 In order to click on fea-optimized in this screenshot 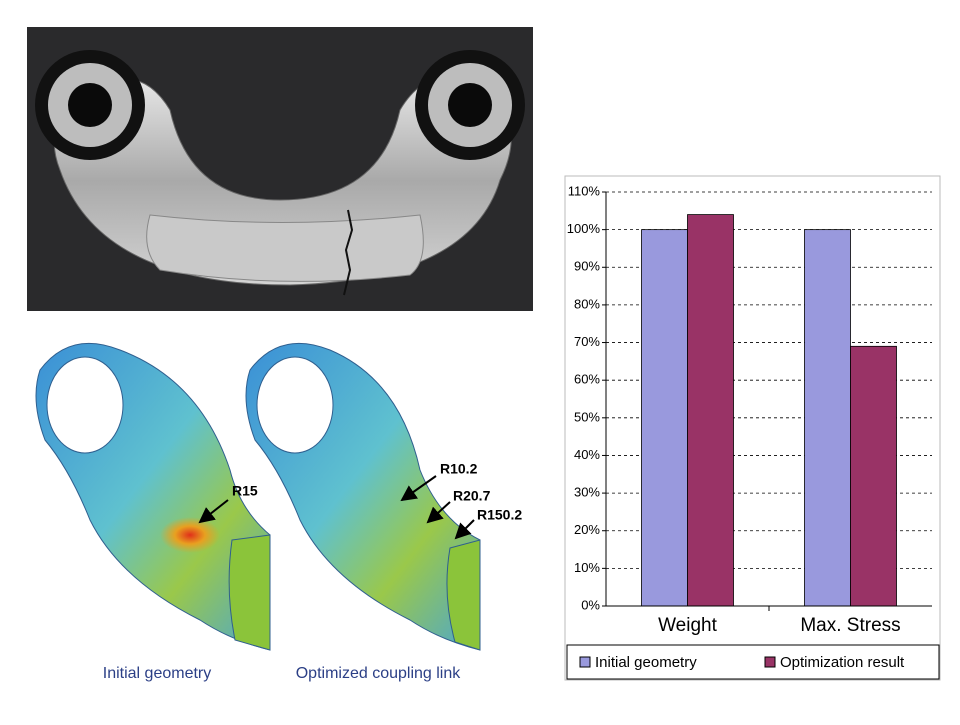, I will do `click(363, 496)`.